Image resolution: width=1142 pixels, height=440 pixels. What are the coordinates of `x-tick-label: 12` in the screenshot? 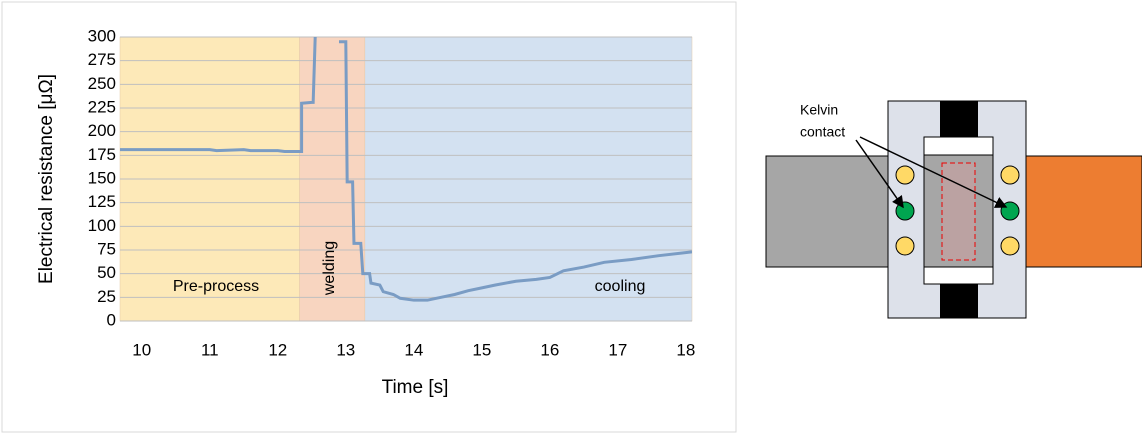 It's located at (277, 349).